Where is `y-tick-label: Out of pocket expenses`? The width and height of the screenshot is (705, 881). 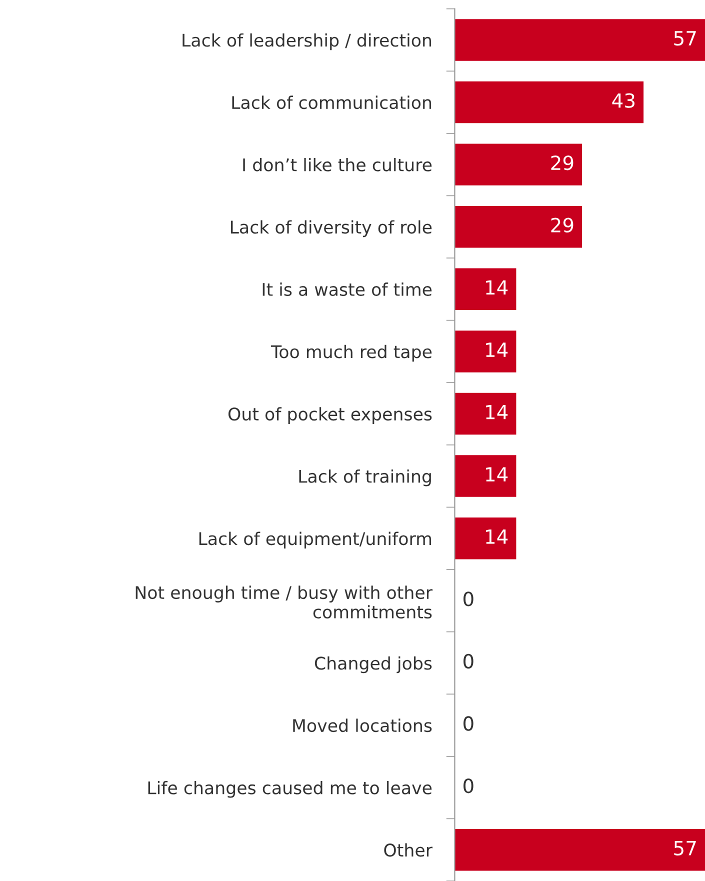 y-tick-label: Out of pocket expenses is located at coordinates (330, 415).